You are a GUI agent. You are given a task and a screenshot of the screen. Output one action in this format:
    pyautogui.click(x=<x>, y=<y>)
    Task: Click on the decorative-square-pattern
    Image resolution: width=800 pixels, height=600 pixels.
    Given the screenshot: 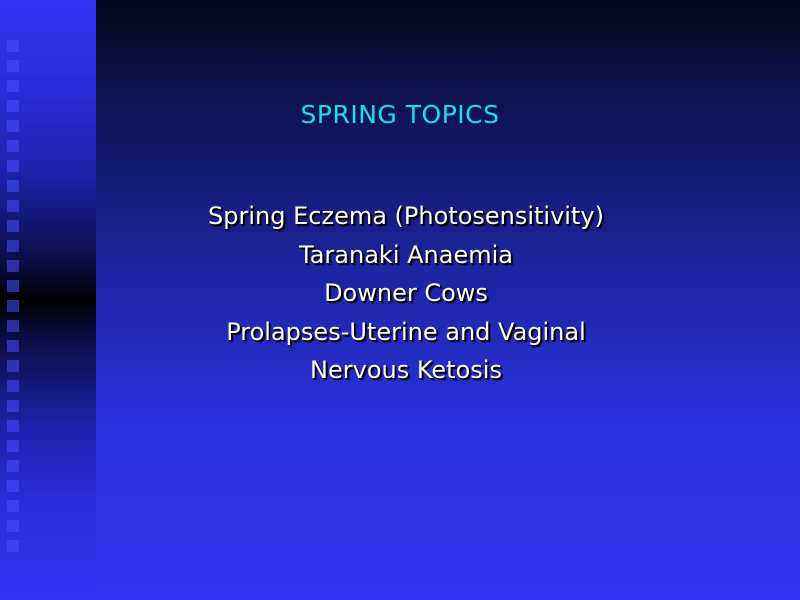 What is the action you would take?
    pyautogui.click(x=12, y=300)
    